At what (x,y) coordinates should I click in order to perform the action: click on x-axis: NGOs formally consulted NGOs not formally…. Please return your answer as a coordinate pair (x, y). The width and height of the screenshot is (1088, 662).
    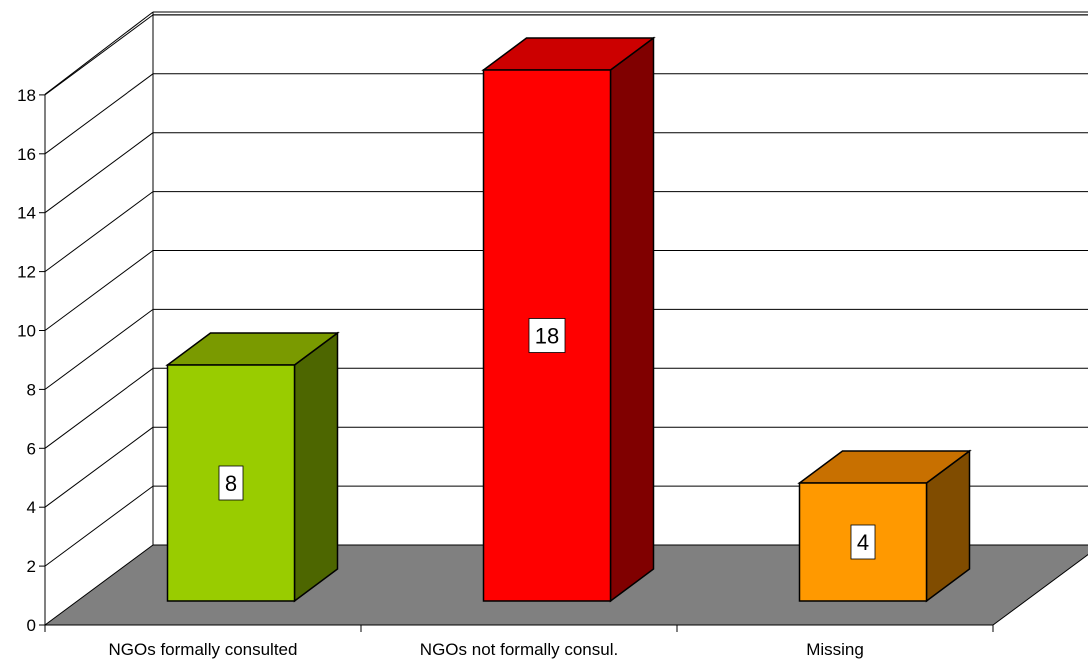
    Looking at the image, I should click on (519, 641).